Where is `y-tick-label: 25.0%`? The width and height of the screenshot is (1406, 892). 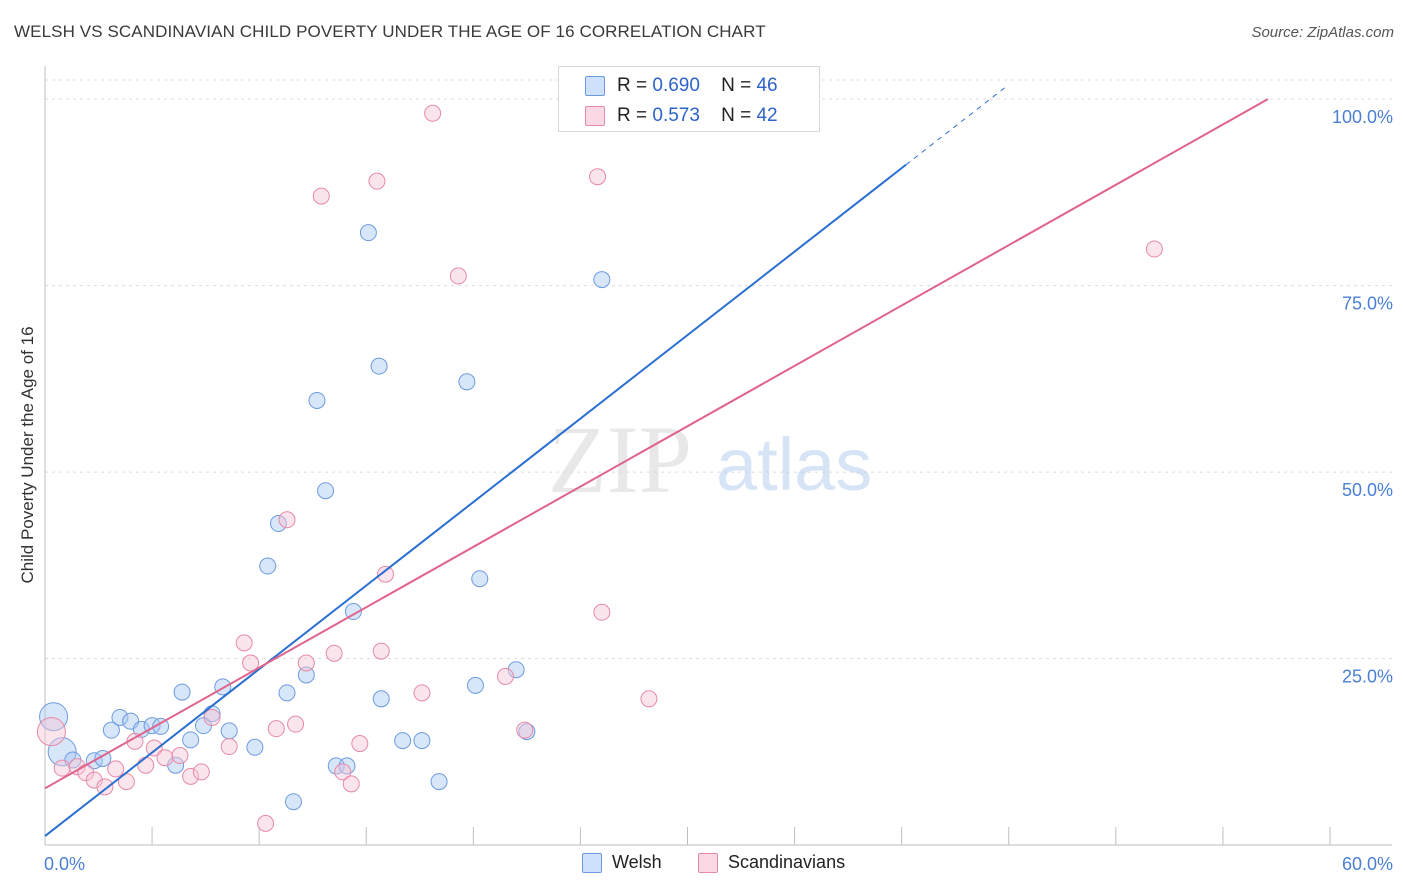 y-tick-label: 25.0% is located at coordinates (1367, 677).